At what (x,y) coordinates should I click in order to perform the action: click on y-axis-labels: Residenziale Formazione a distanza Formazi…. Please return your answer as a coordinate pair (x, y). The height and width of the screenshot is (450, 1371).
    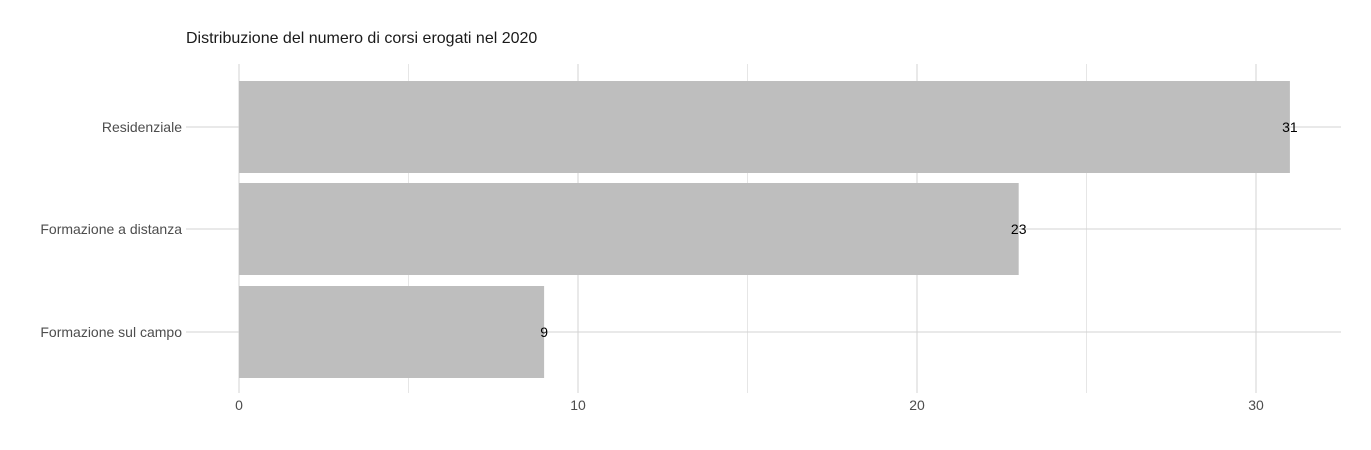
    Looking at the image, I should click on (111, 229).